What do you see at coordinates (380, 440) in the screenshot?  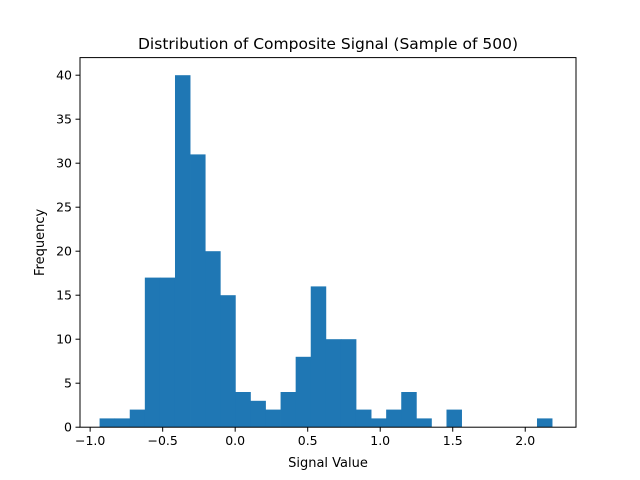 I see `x-tick-label: 1.0` at bounding box center [380, 440].